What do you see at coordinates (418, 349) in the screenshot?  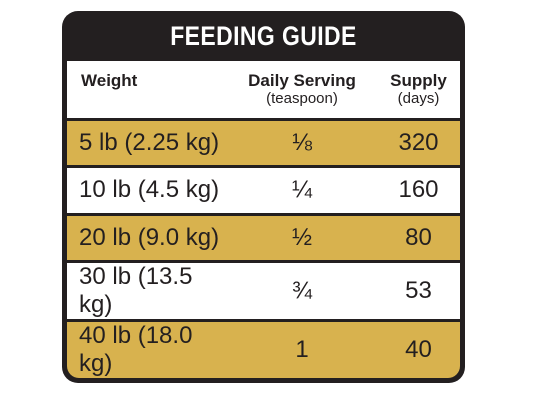 I see `supply-cell: 40` at bounding box center [418, 349].